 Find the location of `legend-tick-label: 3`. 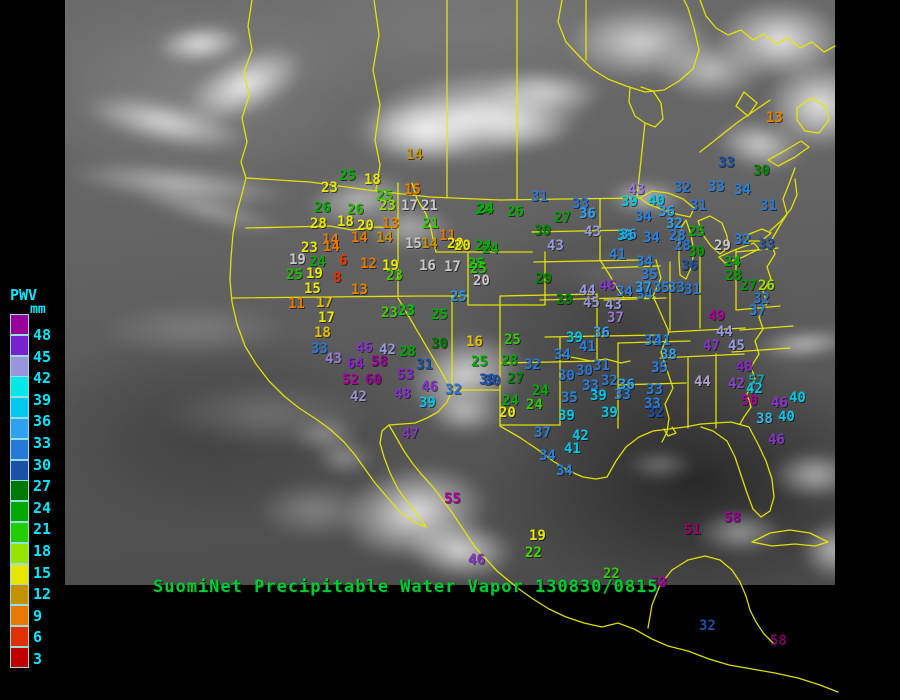

legend-tick-label: 3 is located at coordinates (38, 659).